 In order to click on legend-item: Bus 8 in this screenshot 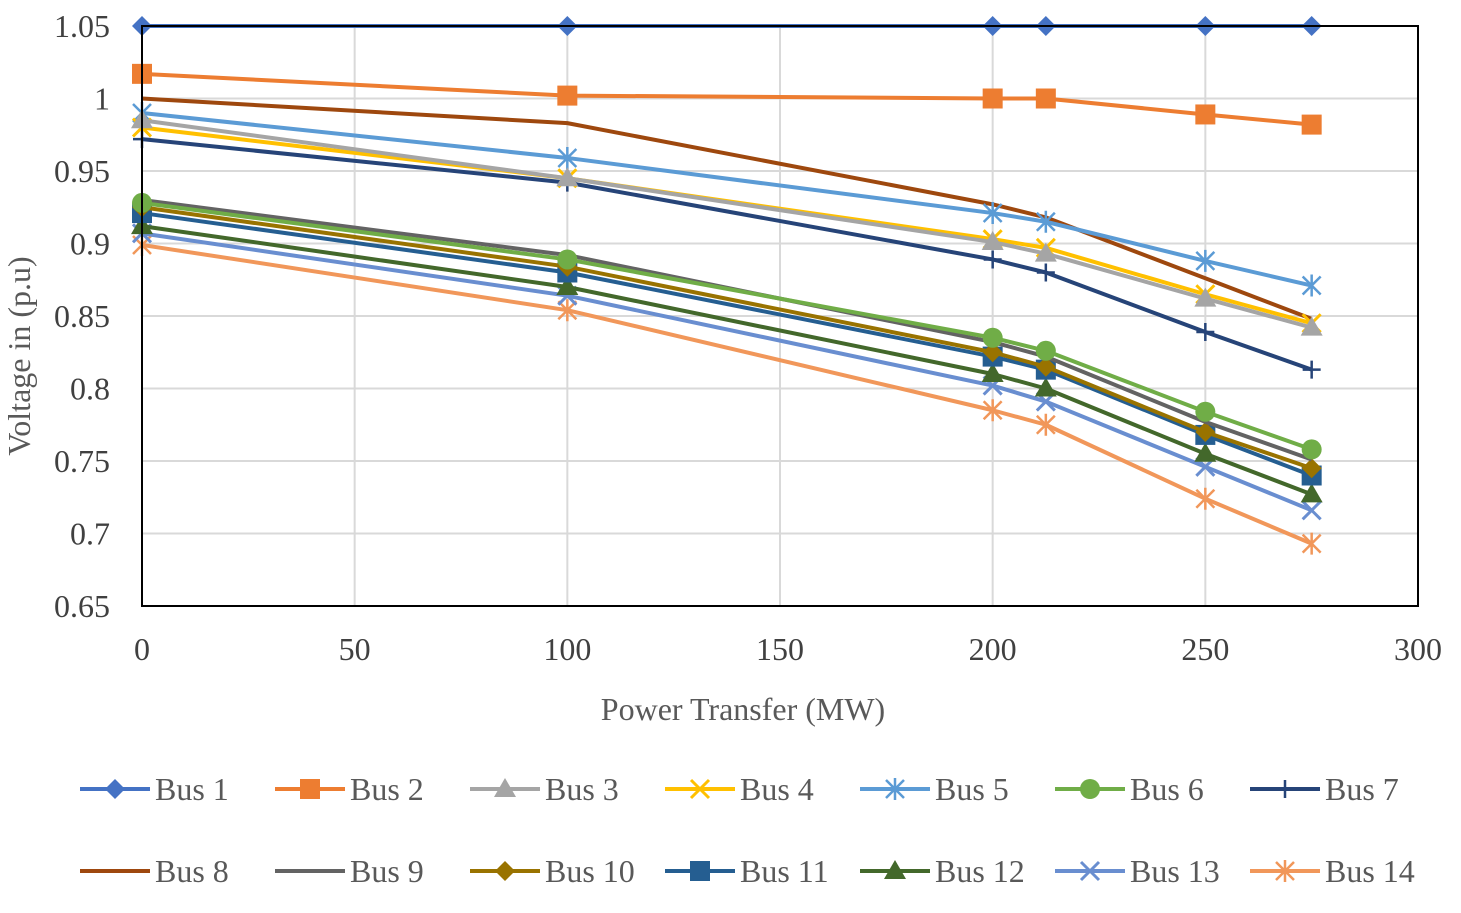, I will do `click(154, 871)`.